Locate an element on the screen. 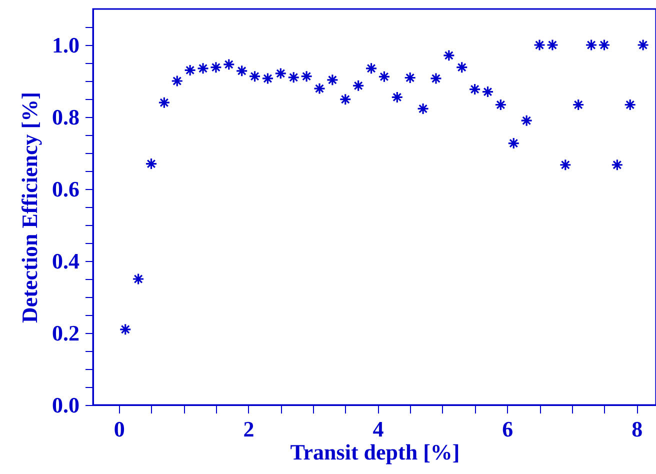 The image size is (656, 474). x-tick-label: 2 is located at coordinates (248, 429).